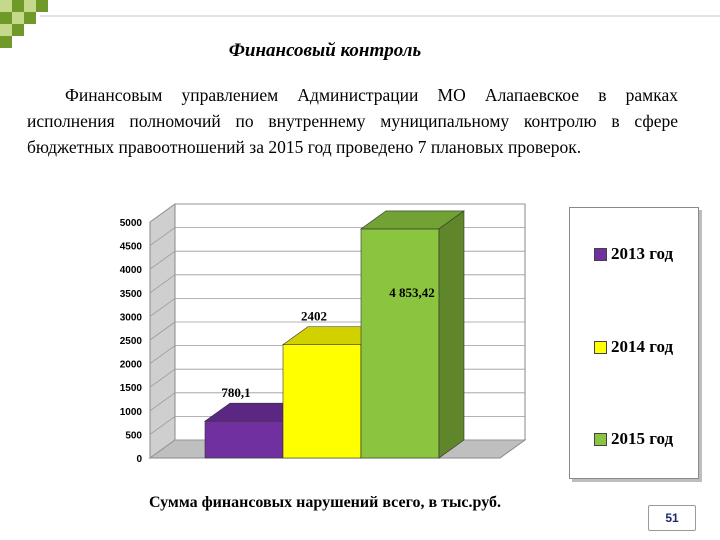  Describe the element at coordinates (139, 459) in the screenshot. I see `y-tick-label: 0` at that location.